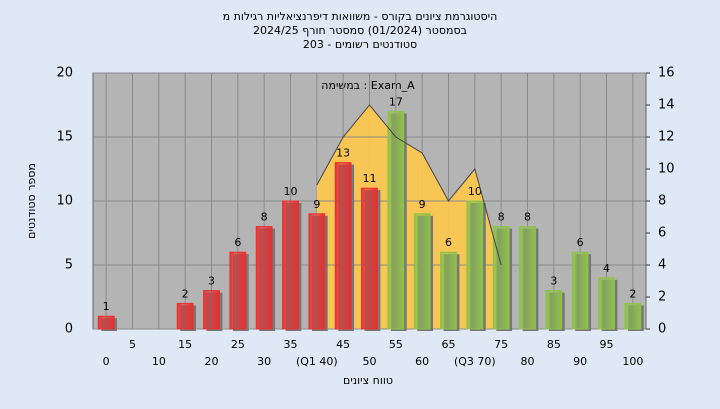 The image size is (720, 409). What do you see at coordinates (212, 361) in the screenshot?
I see `x-tick-label: 20` at bounding box center [212, 361].